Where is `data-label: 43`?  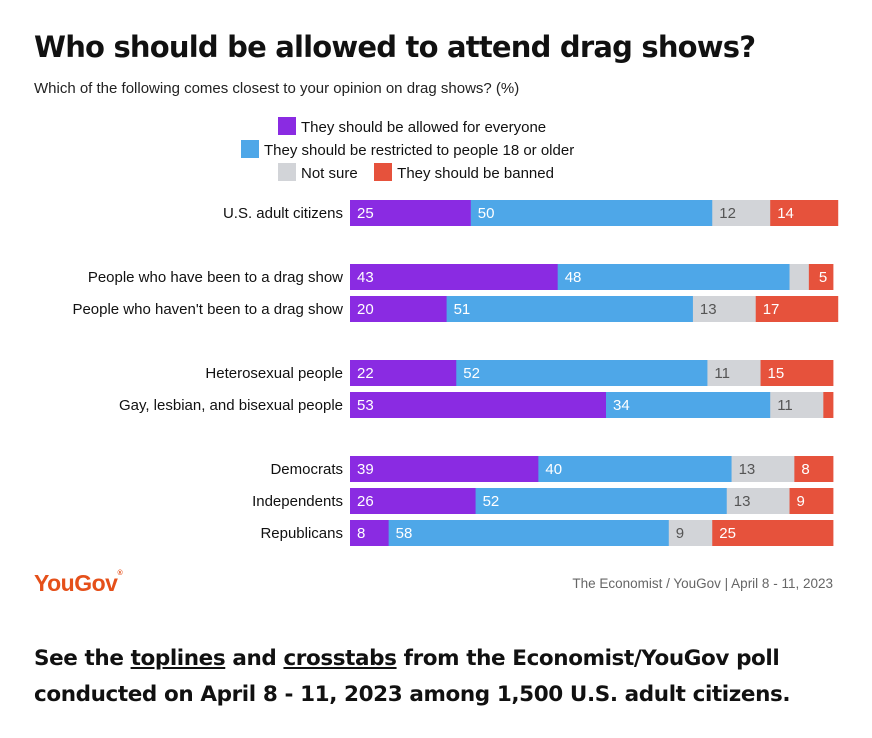 data-label: 43 is located at coordinates (365, 277).